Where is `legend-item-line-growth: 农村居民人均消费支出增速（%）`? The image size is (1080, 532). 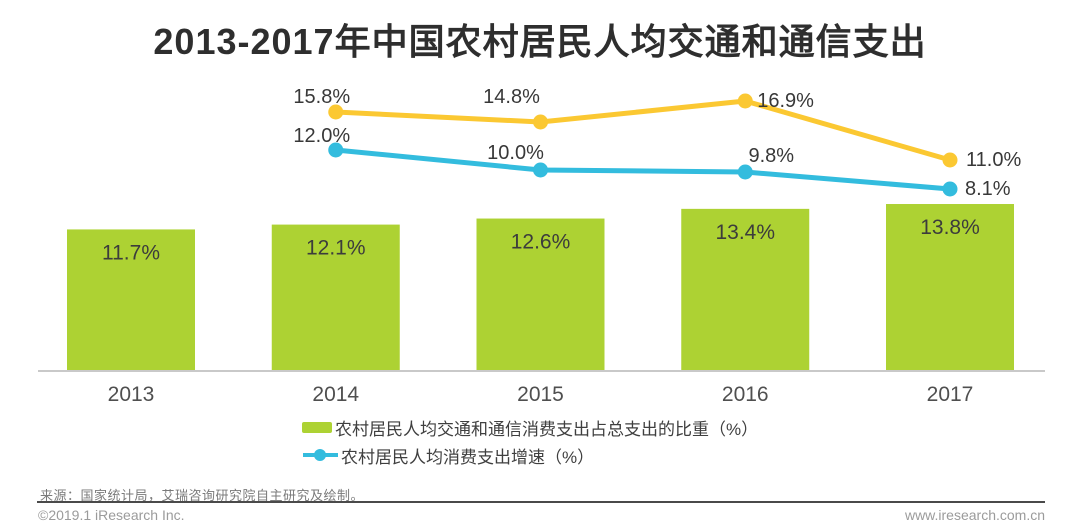
legend-item-line-growth: 农村居民人均消费支出增速（%） is located at coordinates (530, 455).